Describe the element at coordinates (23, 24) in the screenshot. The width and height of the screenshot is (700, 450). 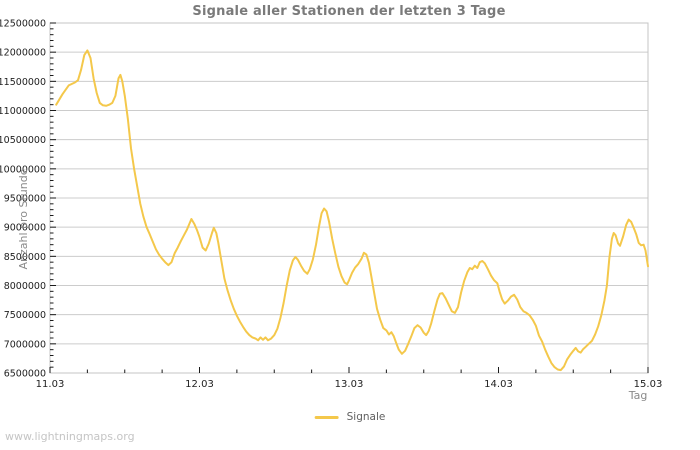
I see `y-tick-label: 12500000` at that location.